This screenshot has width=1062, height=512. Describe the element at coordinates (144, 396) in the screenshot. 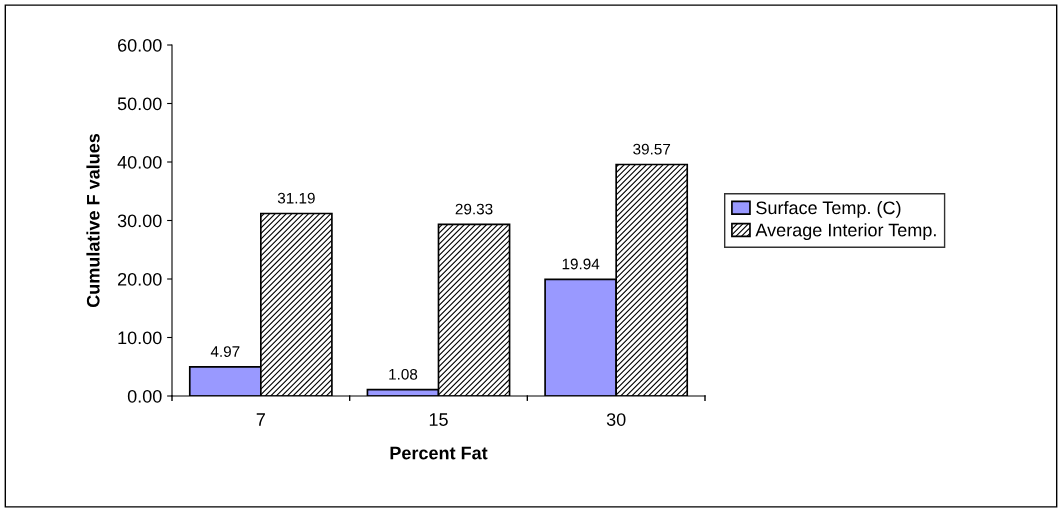

I see `y-tick-label: 0.00` at that location.